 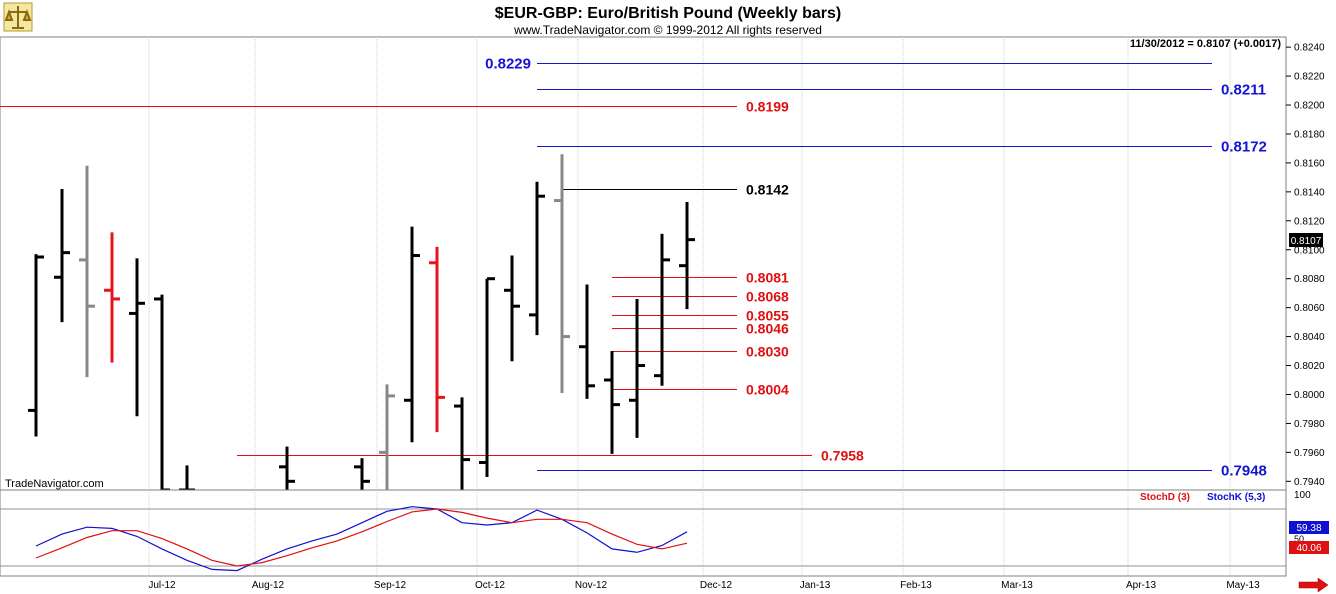 I want to click on level-label: 0.8199, so click(x=767, y=107).